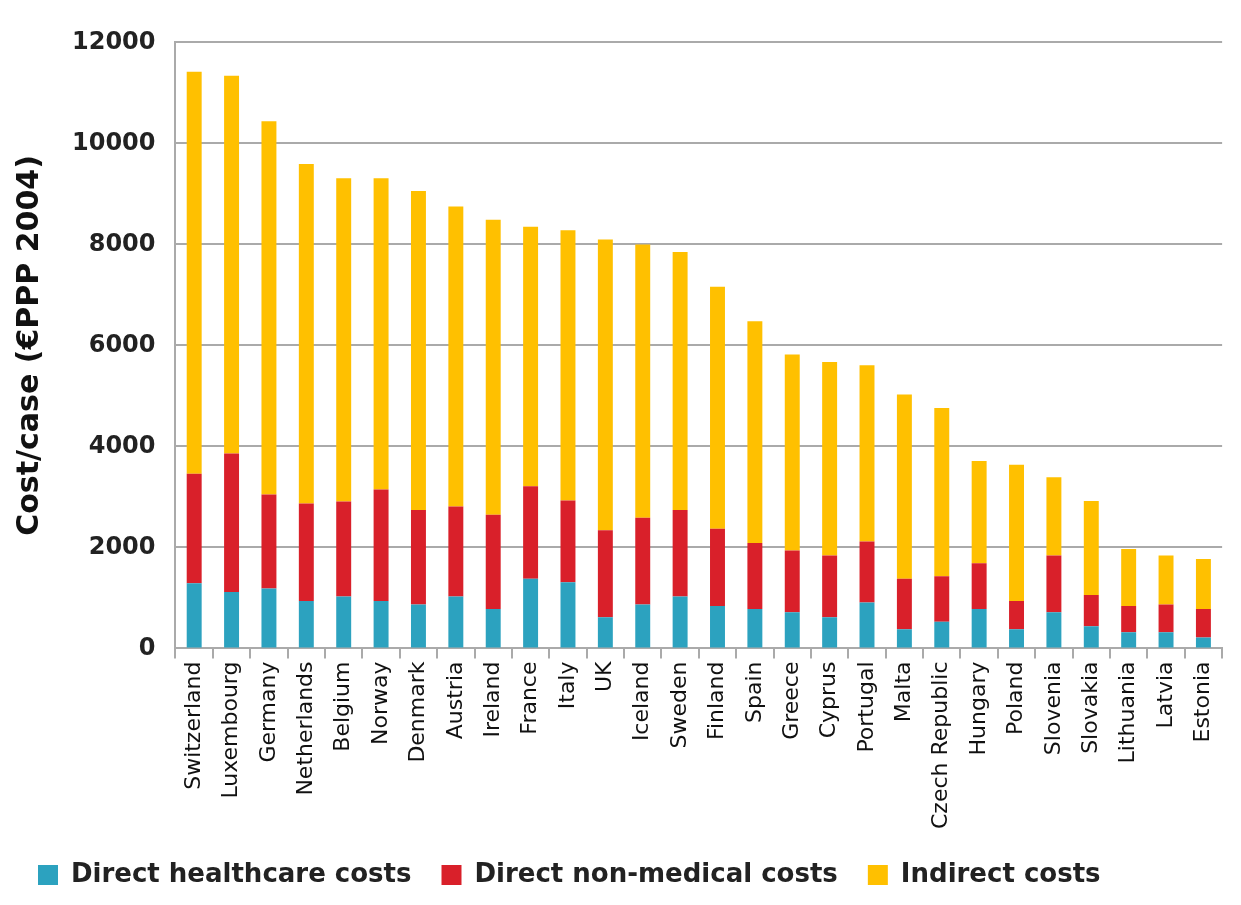 This screenshot has width=1241, height=905. Describe the element at coordinates (267, 712) in the screenshot. I see `x-tick-label: Germany` at that location.